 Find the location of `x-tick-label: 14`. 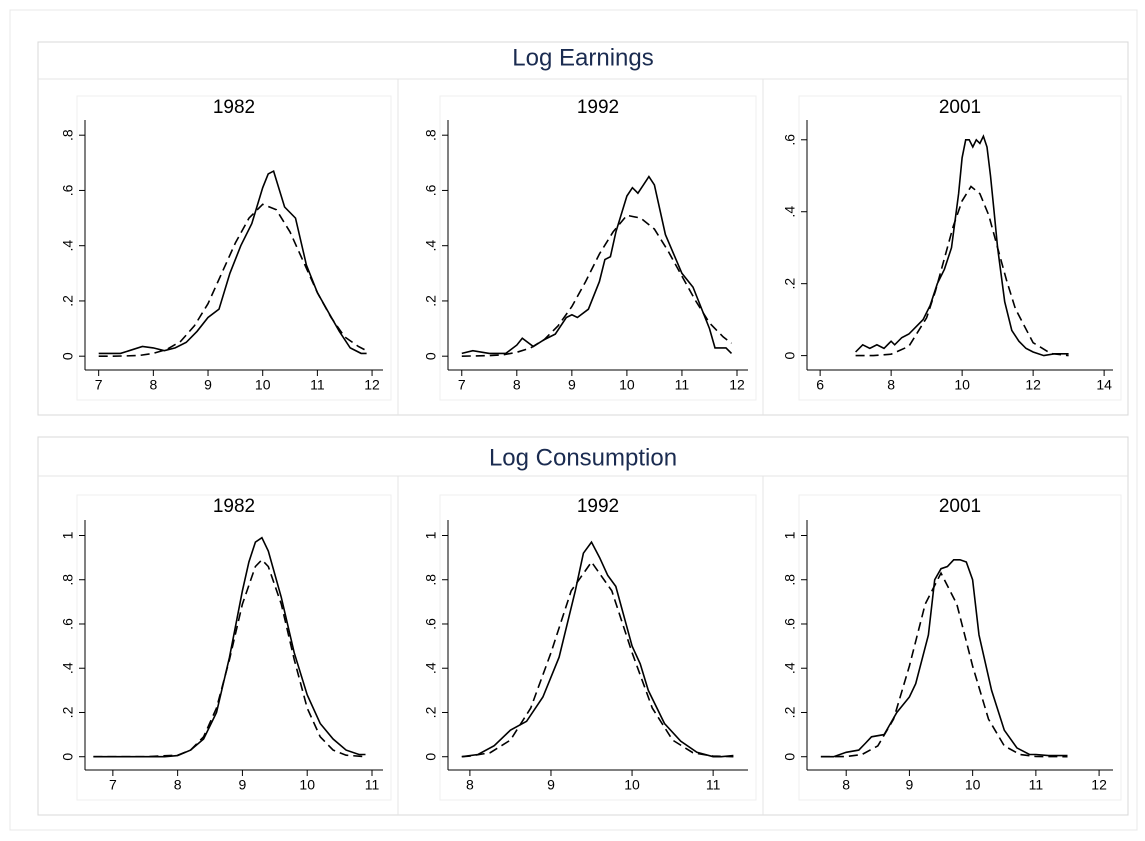

x-tick-label: 14 is located at coordinates (1104, 385).